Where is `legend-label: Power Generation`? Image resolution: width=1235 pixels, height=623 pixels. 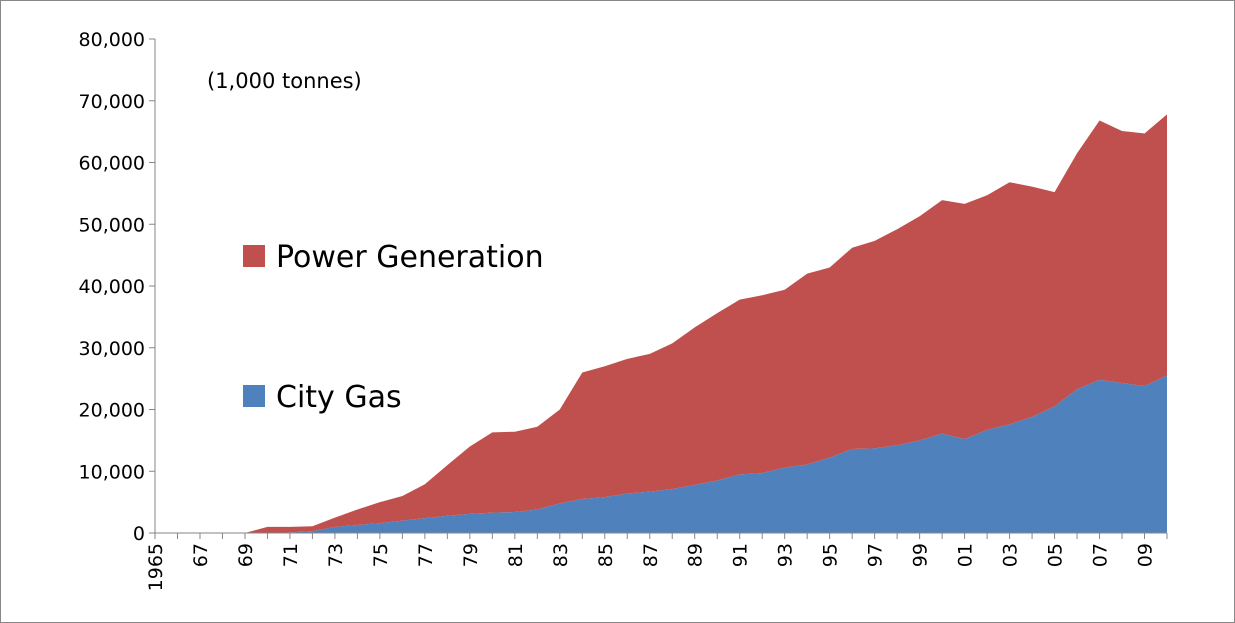
legend-label: Power Generation is located at coordinates (410, 257).